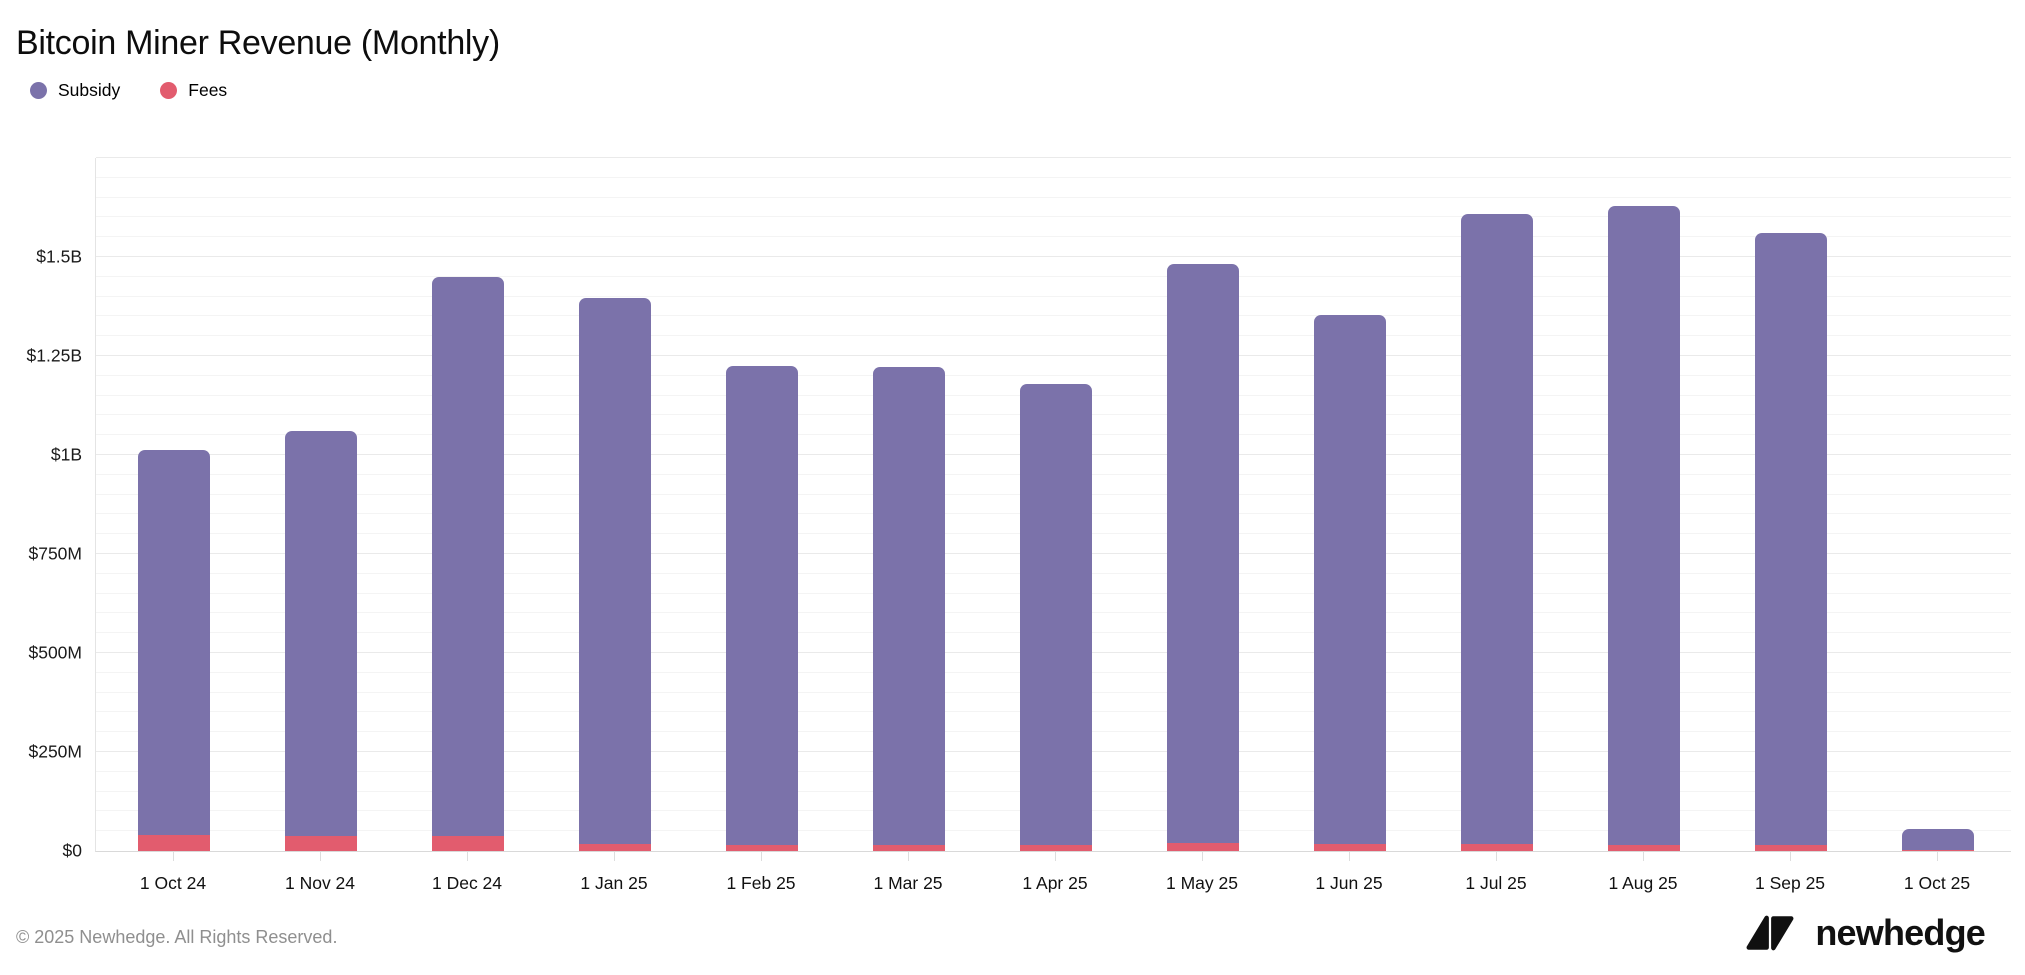 This screenshot has width=2025, height=975. What do you see at coordinates (89, 90) in the screenshot?
I see `legend-label: Subsidy` at bounding box center [89, 90].